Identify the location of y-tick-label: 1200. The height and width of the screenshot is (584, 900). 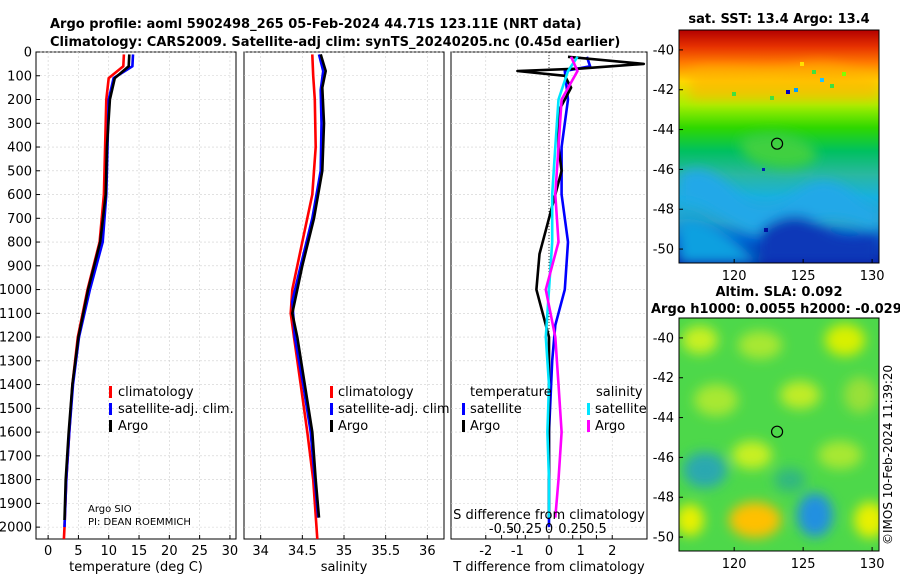
(16, 338).